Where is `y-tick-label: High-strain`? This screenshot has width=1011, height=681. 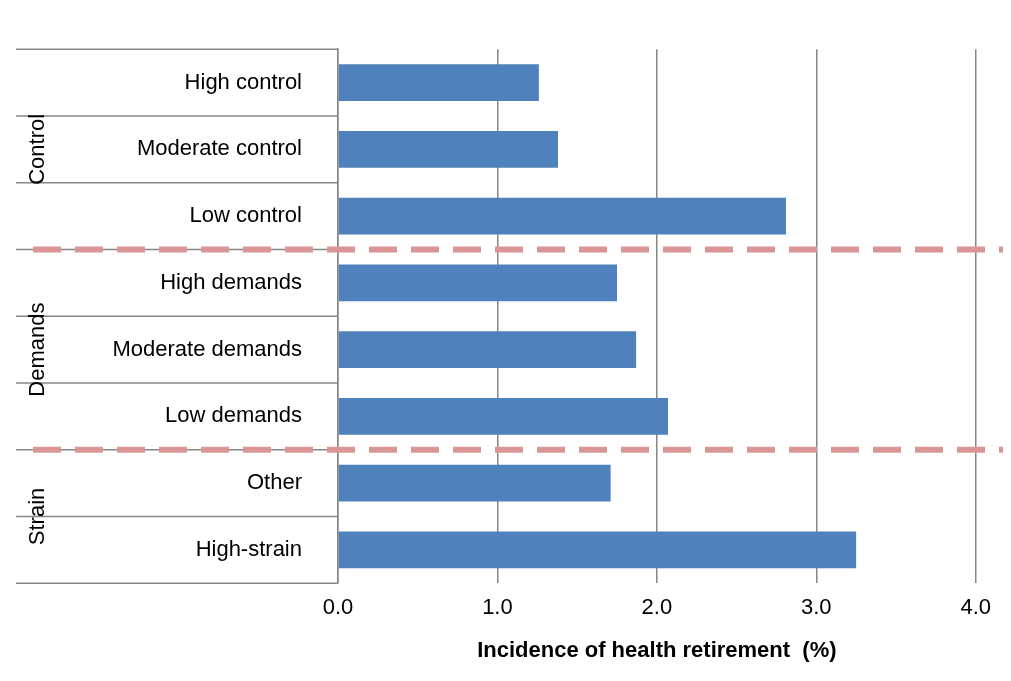 y-tick-label: High-strain is located at coordinates (248, 548).